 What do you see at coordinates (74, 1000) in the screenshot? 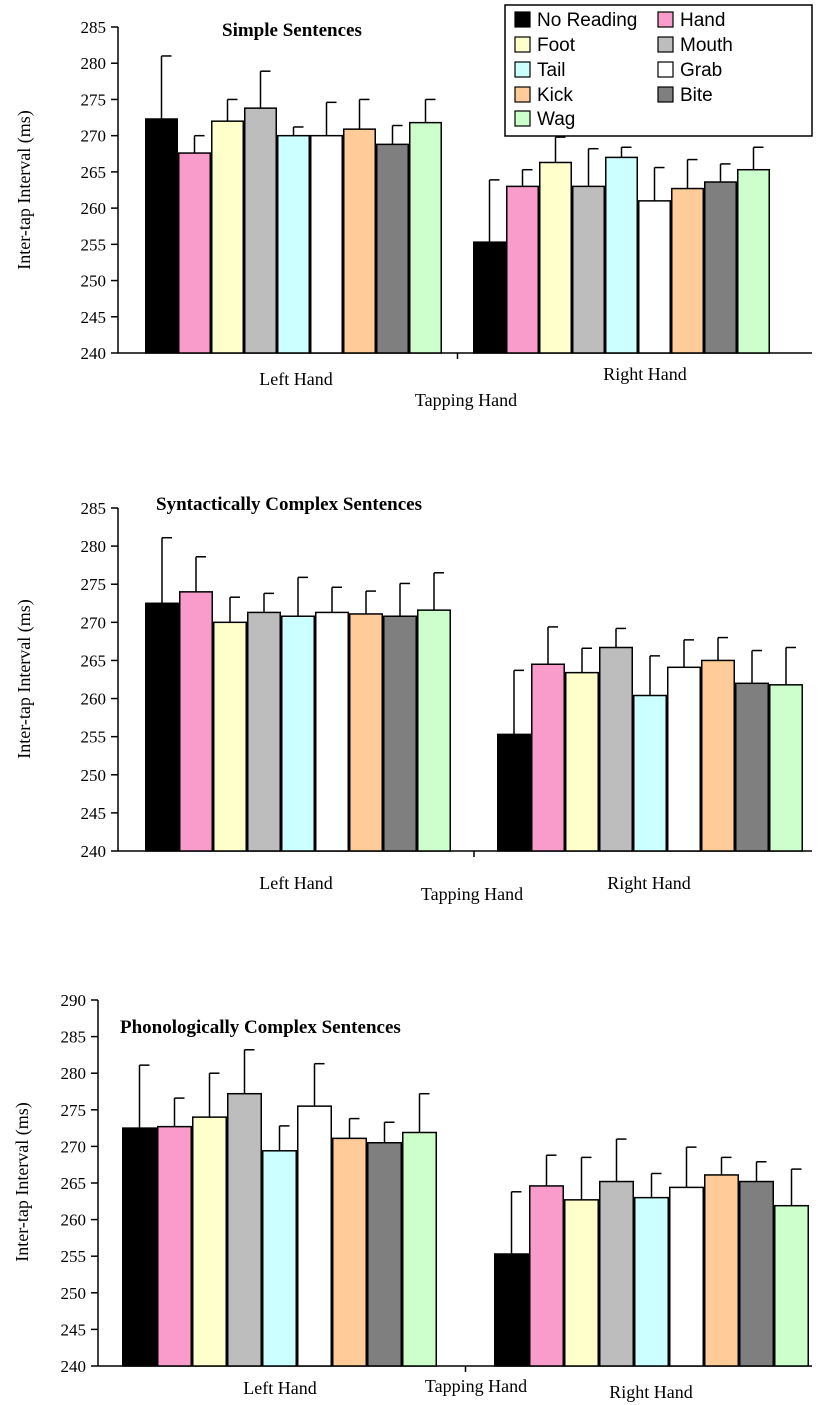
I see `y-tick-label: 290` at bounding box center [74, 1000].